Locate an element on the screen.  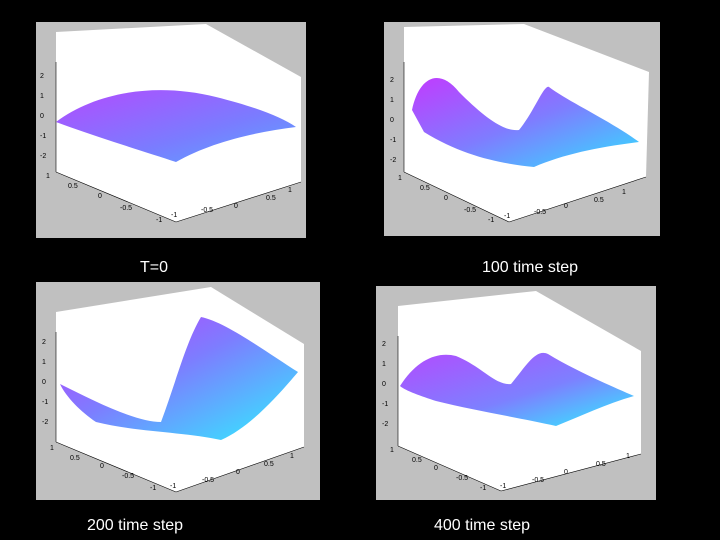
caption-400: 400 time step is located at coordinates (482, 525).